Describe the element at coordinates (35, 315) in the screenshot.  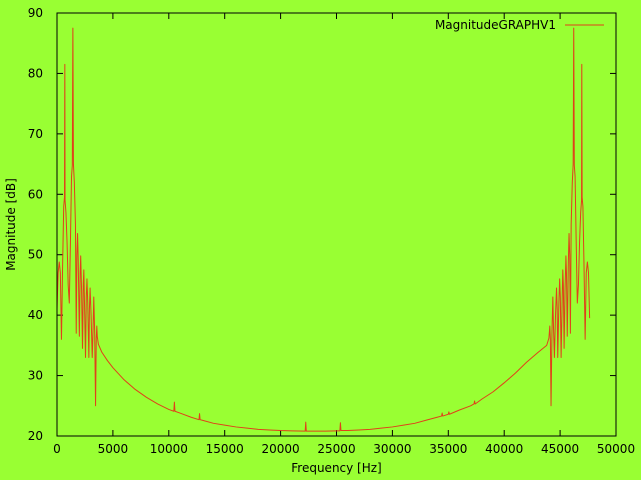
I see `y-tick-label: 40` at that location.